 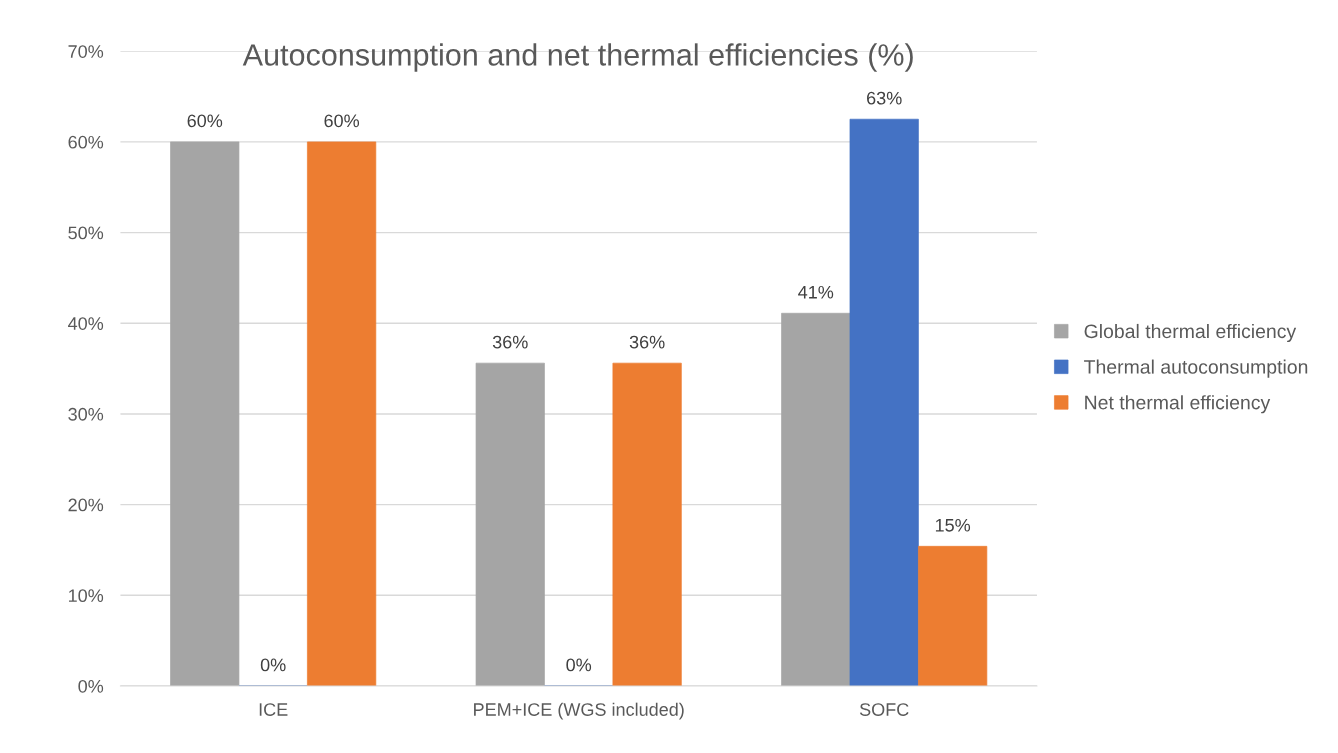 What do you see at coordinates (953, 525) in the screenshot?
I see `data-label: 15%` at bounding box center [953, 525].